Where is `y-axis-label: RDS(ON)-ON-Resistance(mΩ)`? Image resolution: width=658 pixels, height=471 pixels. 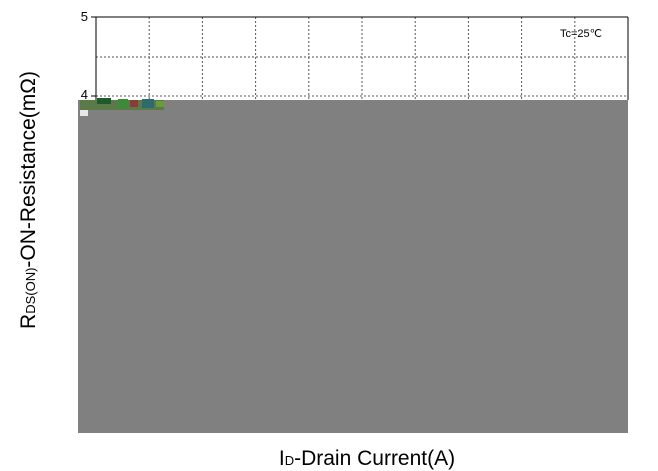 y-axis-label: RDS(ON)-ON-Resistance(mΩ) is located at coordinates (28, 200).